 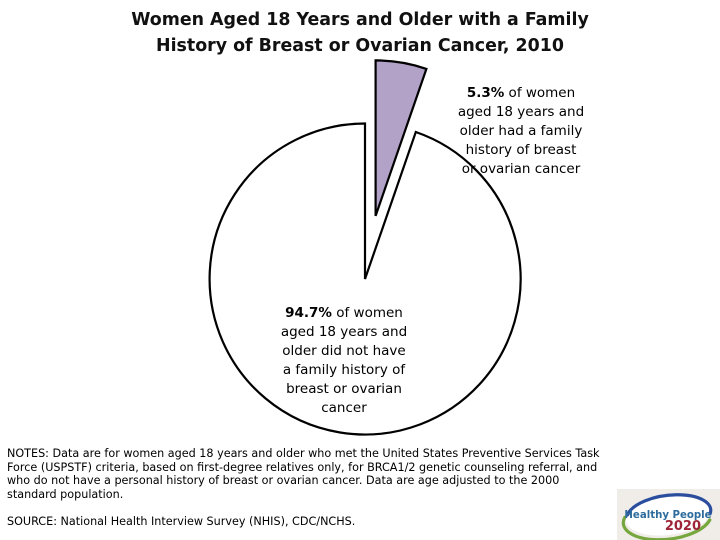 I want to click on logo-year: 2020, so click(x=683, y=526).